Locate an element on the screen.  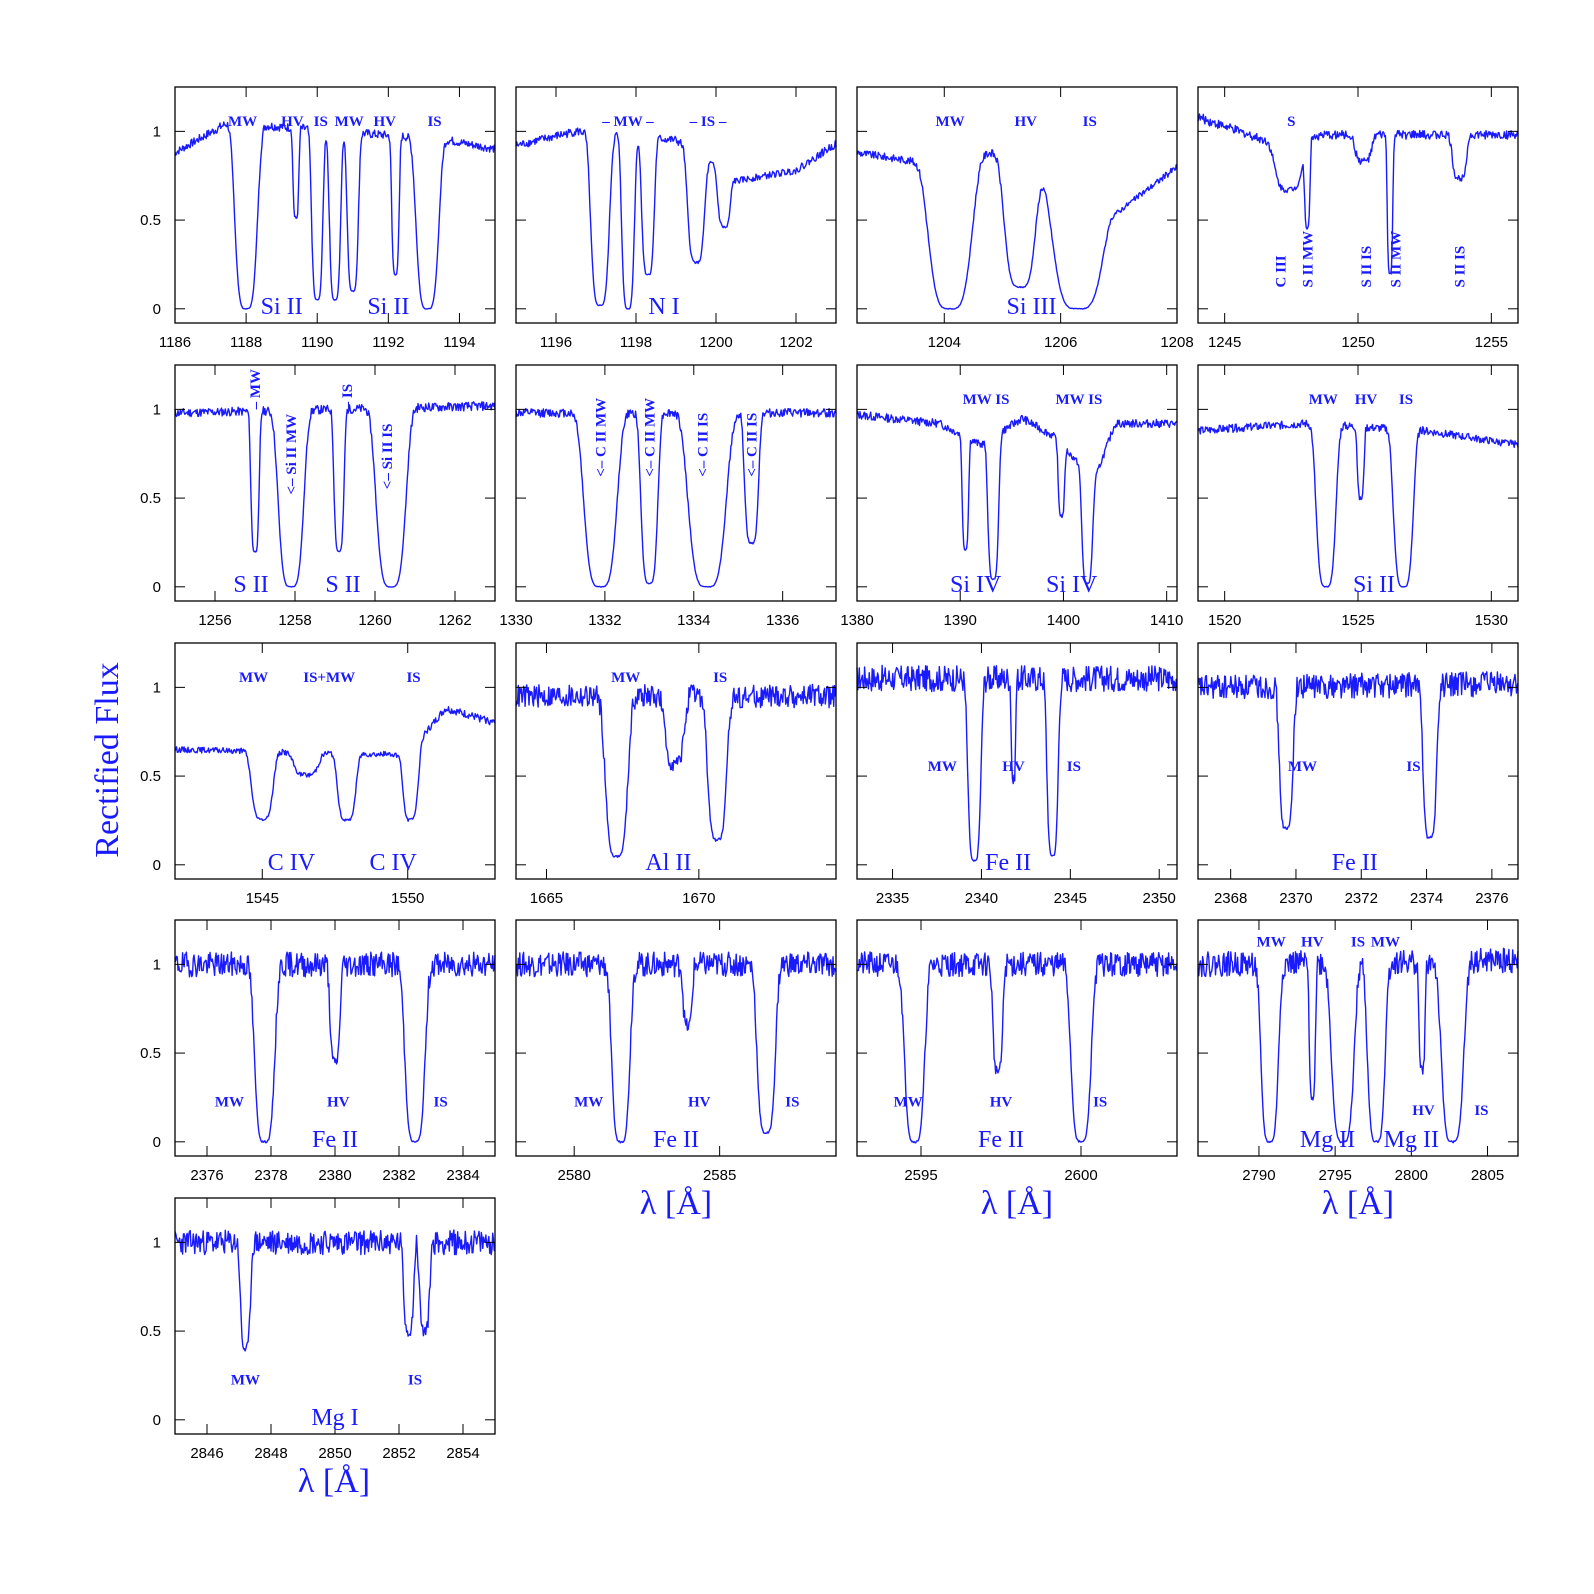
spectrum-panel-2: 1196 1198 1200 1202 N I – MW – – IS – is located at coordinates (676, 218).